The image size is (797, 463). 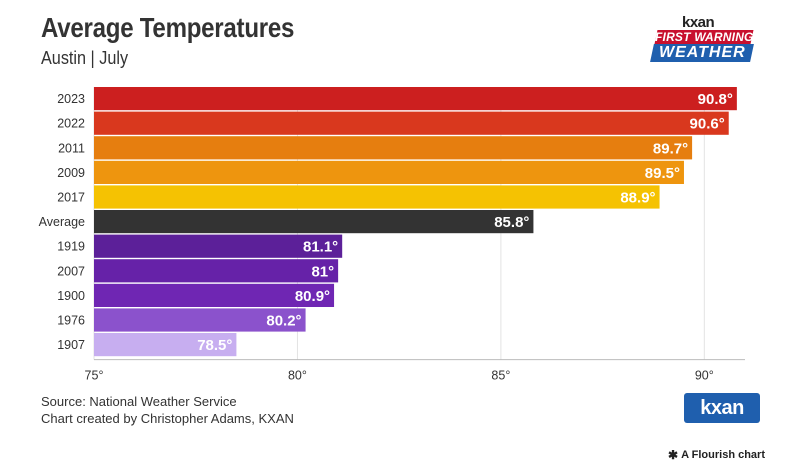 I want to click on bar-2009, so click(x=389, y=172).